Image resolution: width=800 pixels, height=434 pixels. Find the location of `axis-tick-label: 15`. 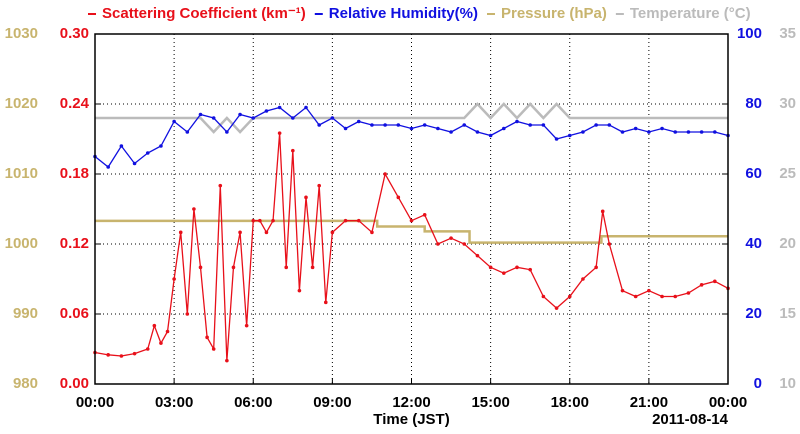

axis-tick-label: 15 is located at coordinates (787, 313).